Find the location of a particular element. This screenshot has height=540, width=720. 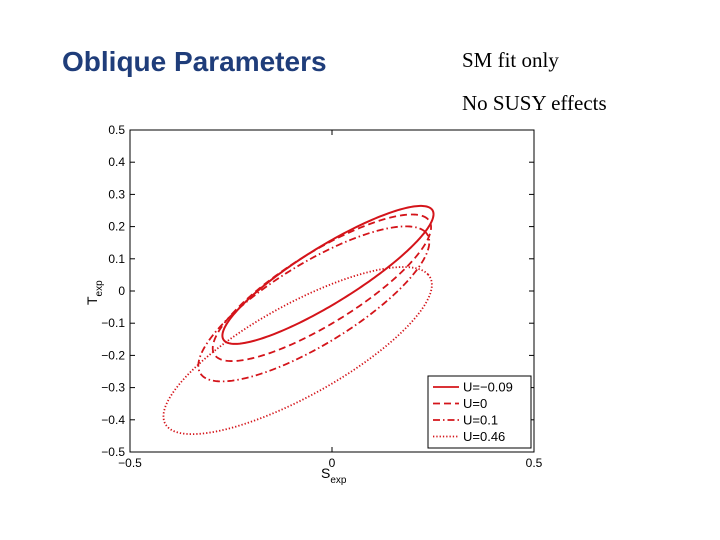

y-tick-label: −0.3 is located at coordinates (113, 388).